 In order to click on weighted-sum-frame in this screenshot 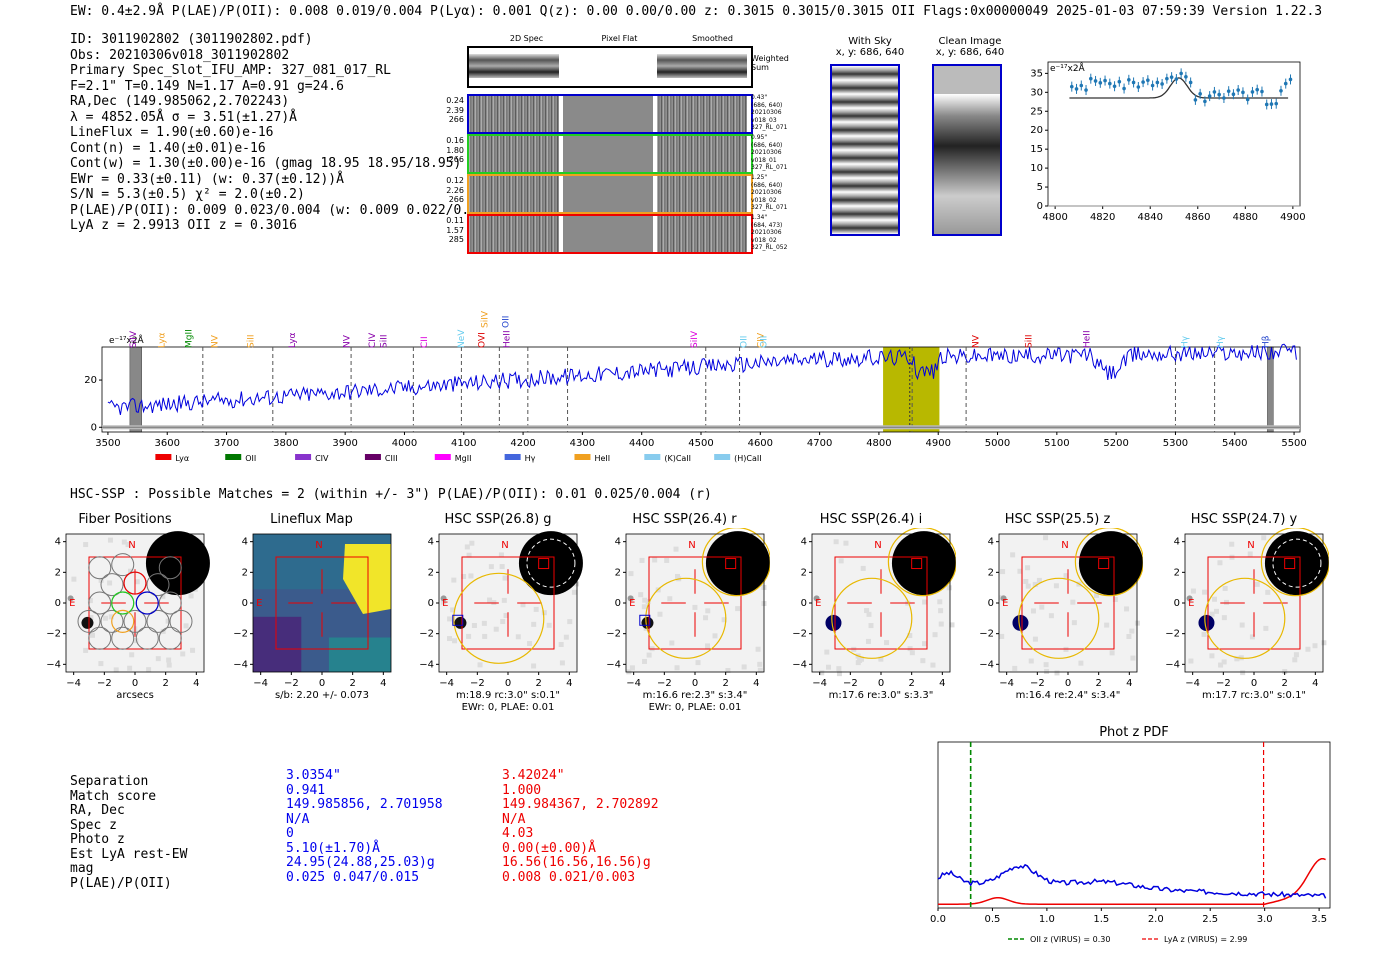, I will do `click(610, 67)`.